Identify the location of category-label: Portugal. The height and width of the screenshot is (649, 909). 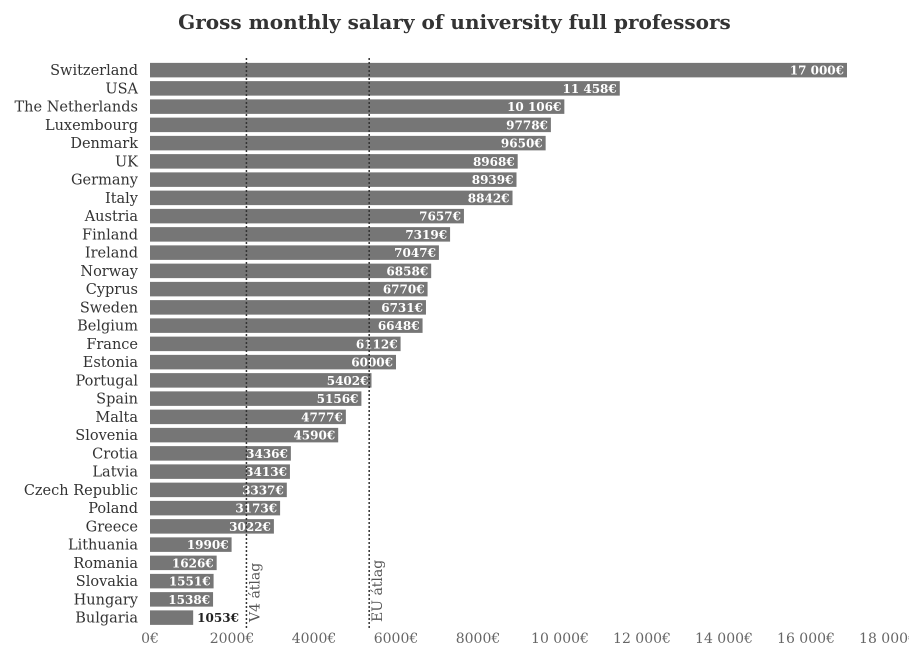
(106, 381).